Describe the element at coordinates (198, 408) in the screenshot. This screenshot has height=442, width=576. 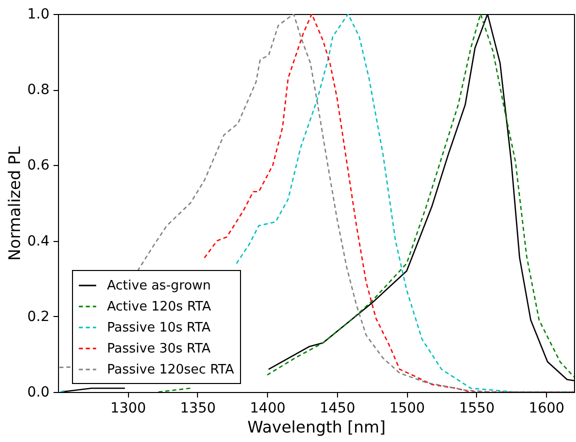
I see `x-tick-label: 1350` at that location.